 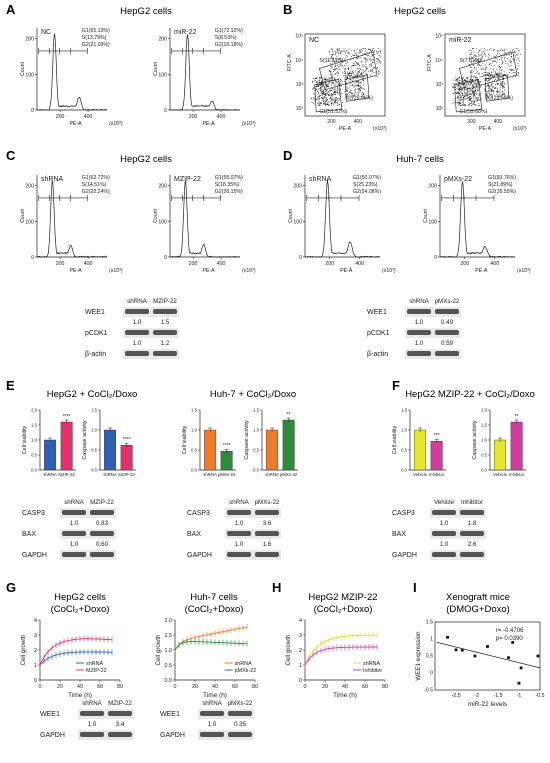 What do you see at coordinates (215, 687) in the screenshot?
I see `x-tick-label: 40` at bounding box center [215, 687].